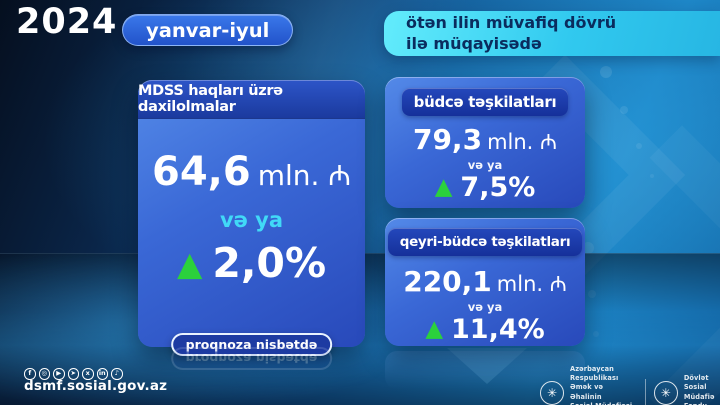 This screenshot has width=720, height=405. I want to click on budget-change: ▲ 7,5%, so click(485, 187).